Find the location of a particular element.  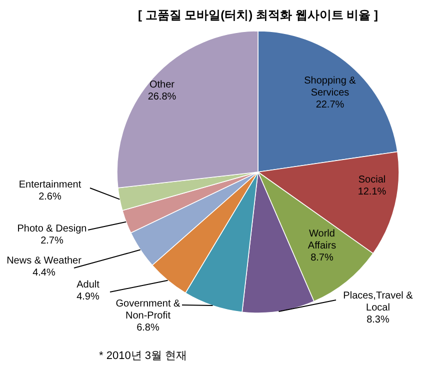

text: * 2010년 3월 현재 is located at coordinates (143, 356).